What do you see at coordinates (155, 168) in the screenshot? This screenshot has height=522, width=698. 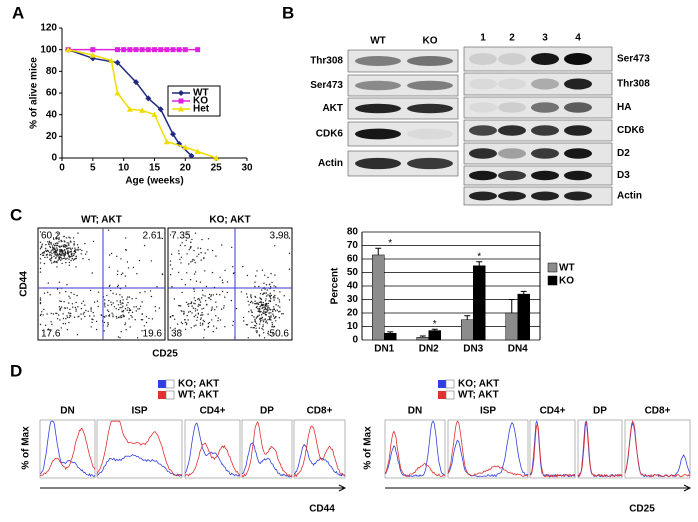 I see `x-tick-label: 15` at bounding box center [155, 168].